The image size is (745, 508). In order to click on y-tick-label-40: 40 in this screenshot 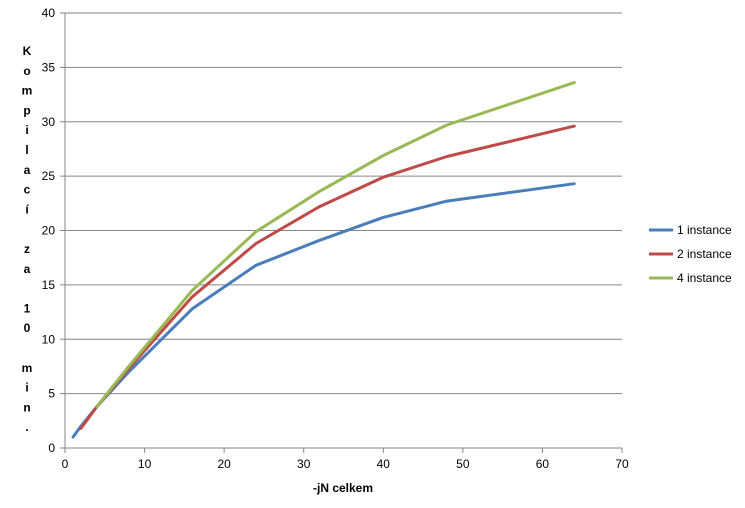, I will do `click(49, 13)`.